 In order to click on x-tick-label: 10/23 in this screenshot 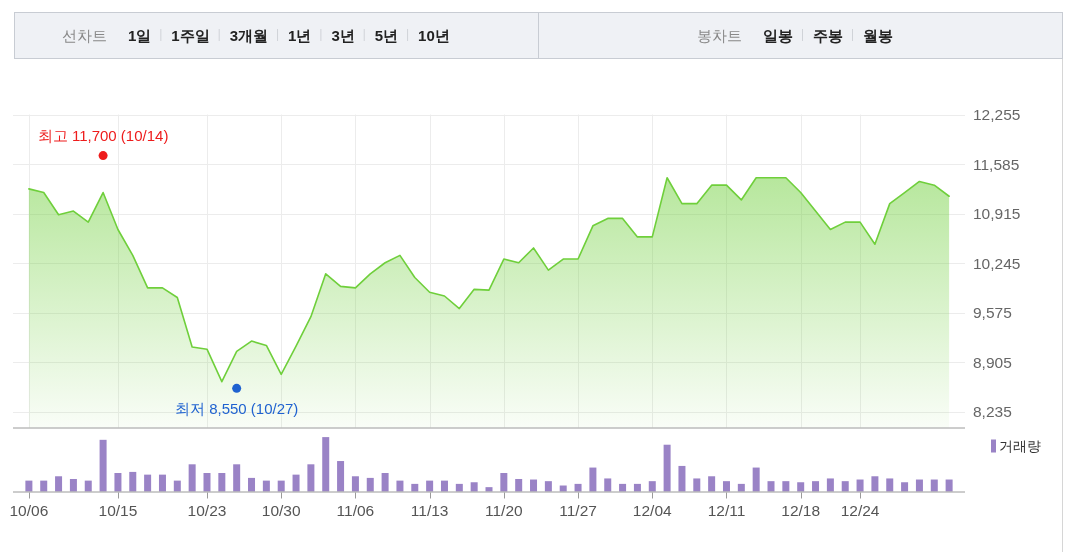, I will do `click(207, 510)`.